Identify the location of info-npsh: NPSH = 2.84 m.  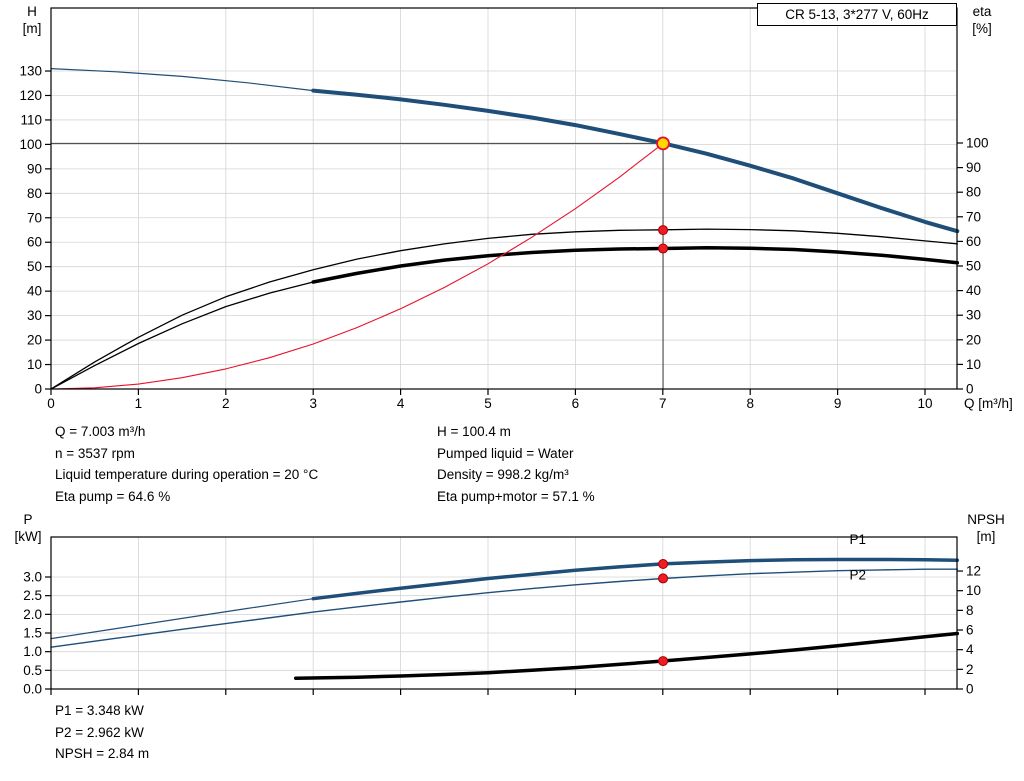
(102, 753).